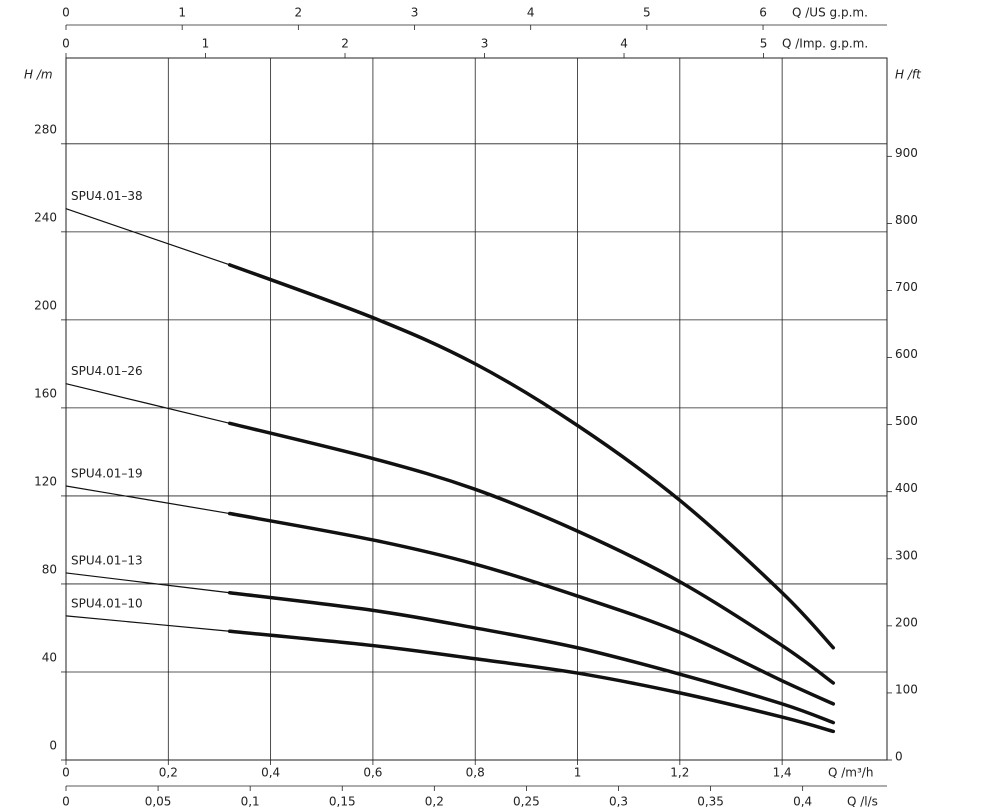  What do you see at coordinates (66, 13) in the screenshot?
I see `x3ticks-label: 0` at bounding box center [66, 13].